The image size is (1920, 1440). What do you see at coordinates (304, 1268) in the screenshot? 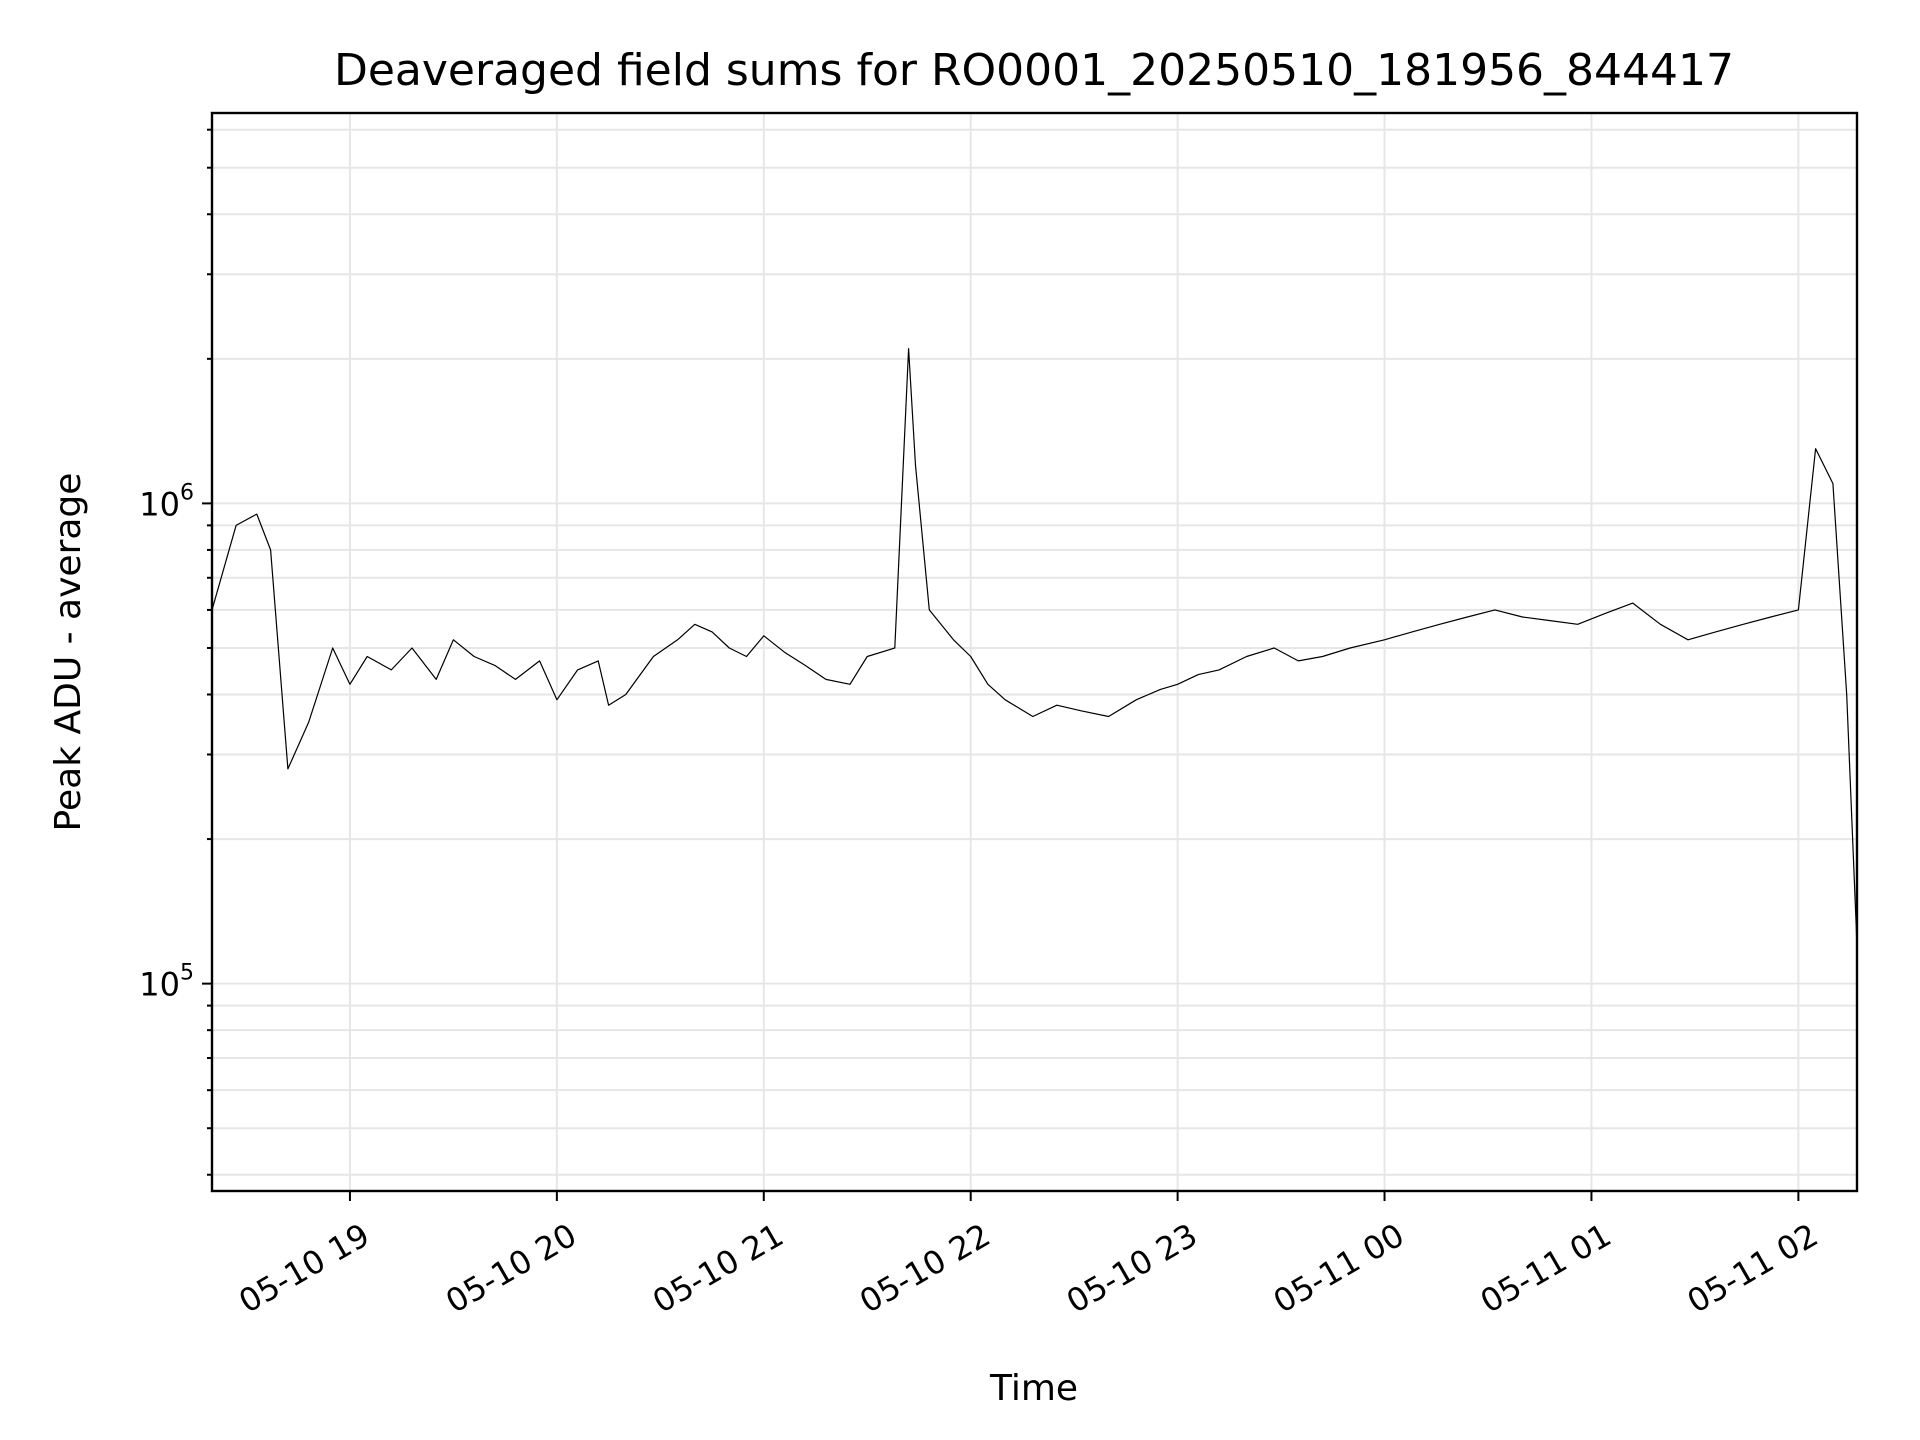
I see `x-tick-label: 05-10 19` at bounding box center [304, 1268].